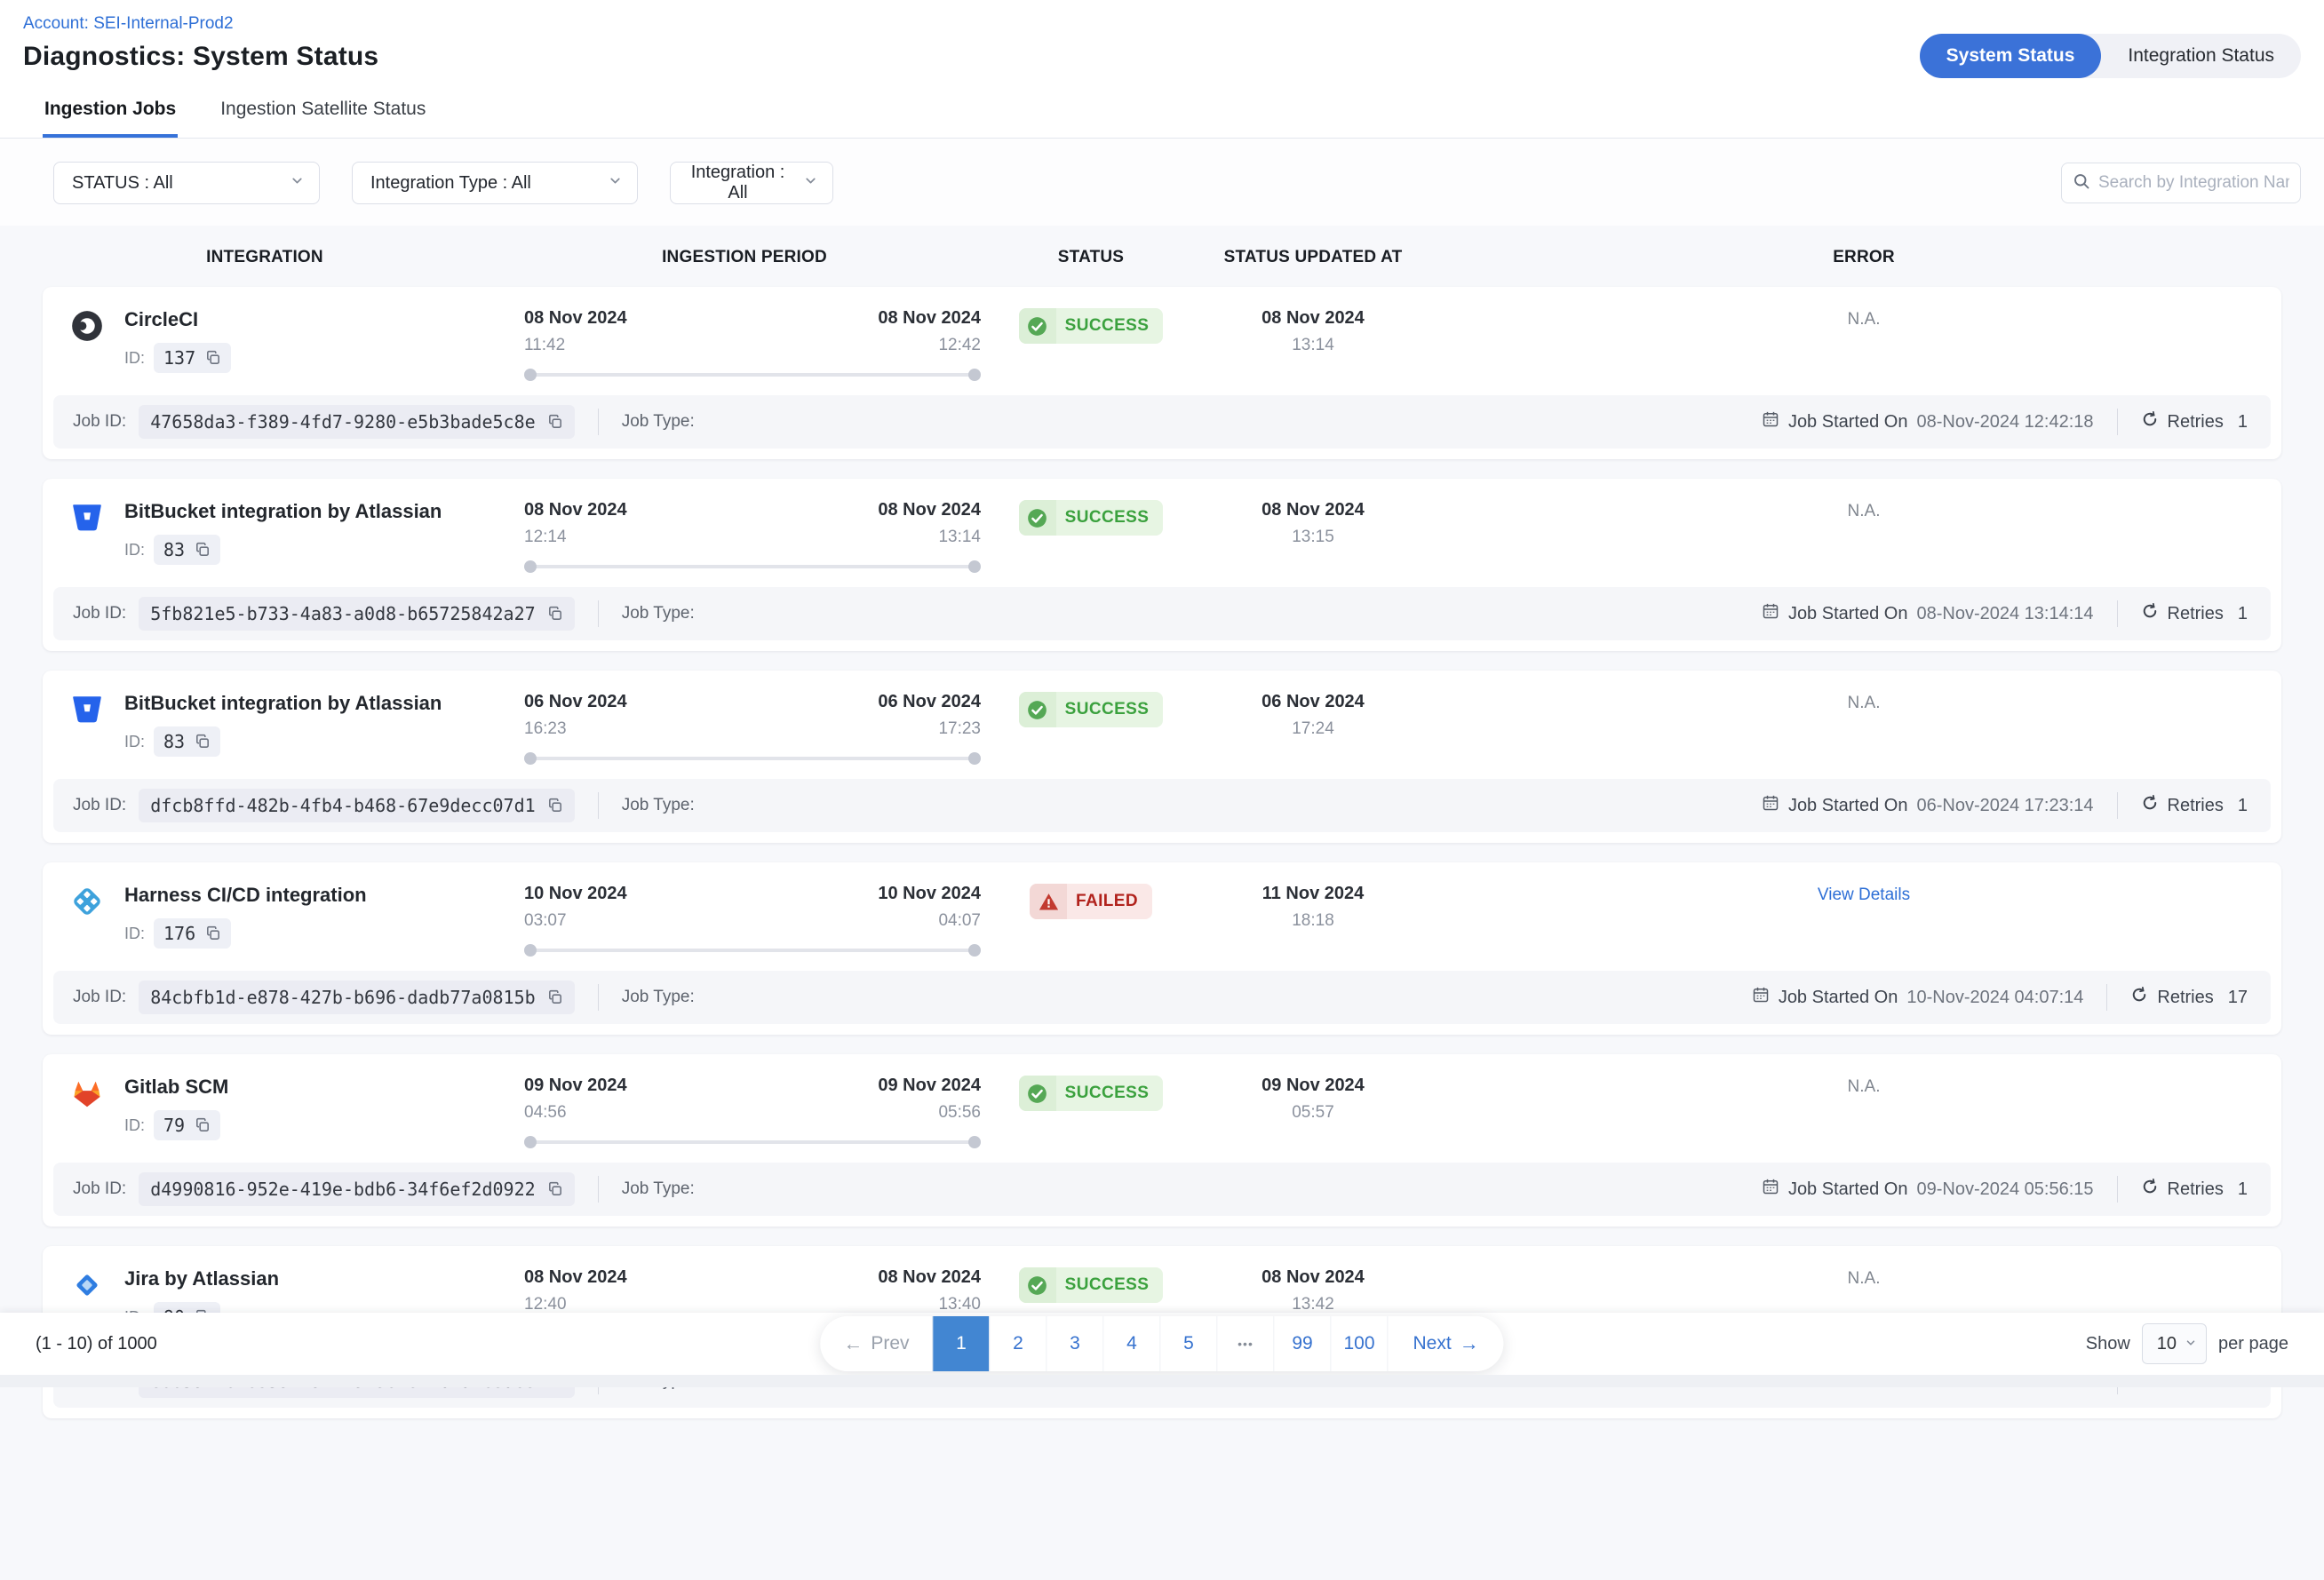 The height and width of the screenshot is (1580, 2324). I want to click on status-badge-label: FAILED, so click(1107, 901).